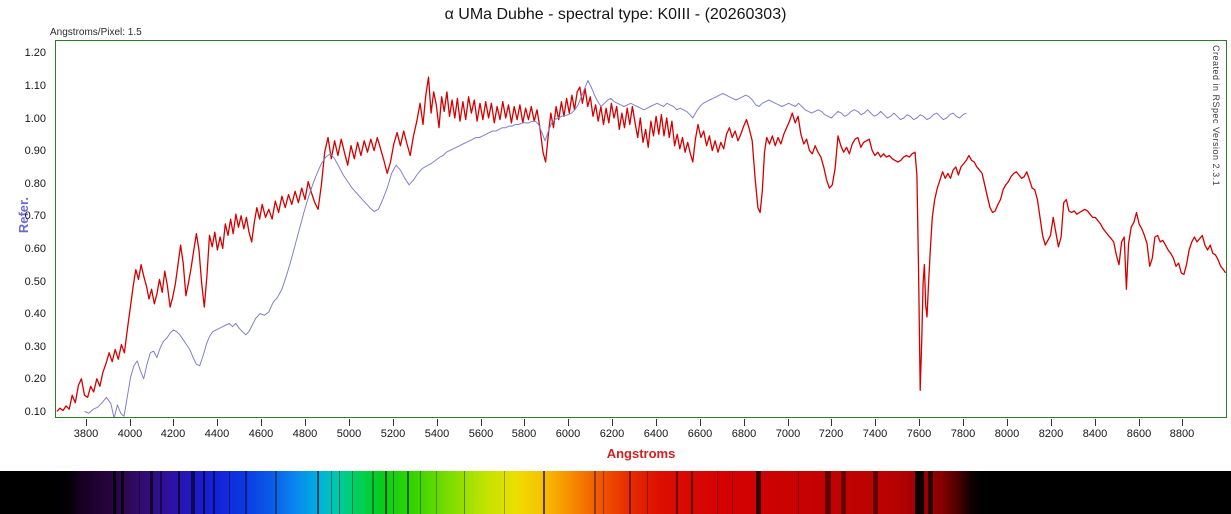 This screenshot has width=1231, height=514. What do you see at coordinates (524, 434) in the screenshot?
I see `x-tick-label: 5800` at bounding box center [524, 434].